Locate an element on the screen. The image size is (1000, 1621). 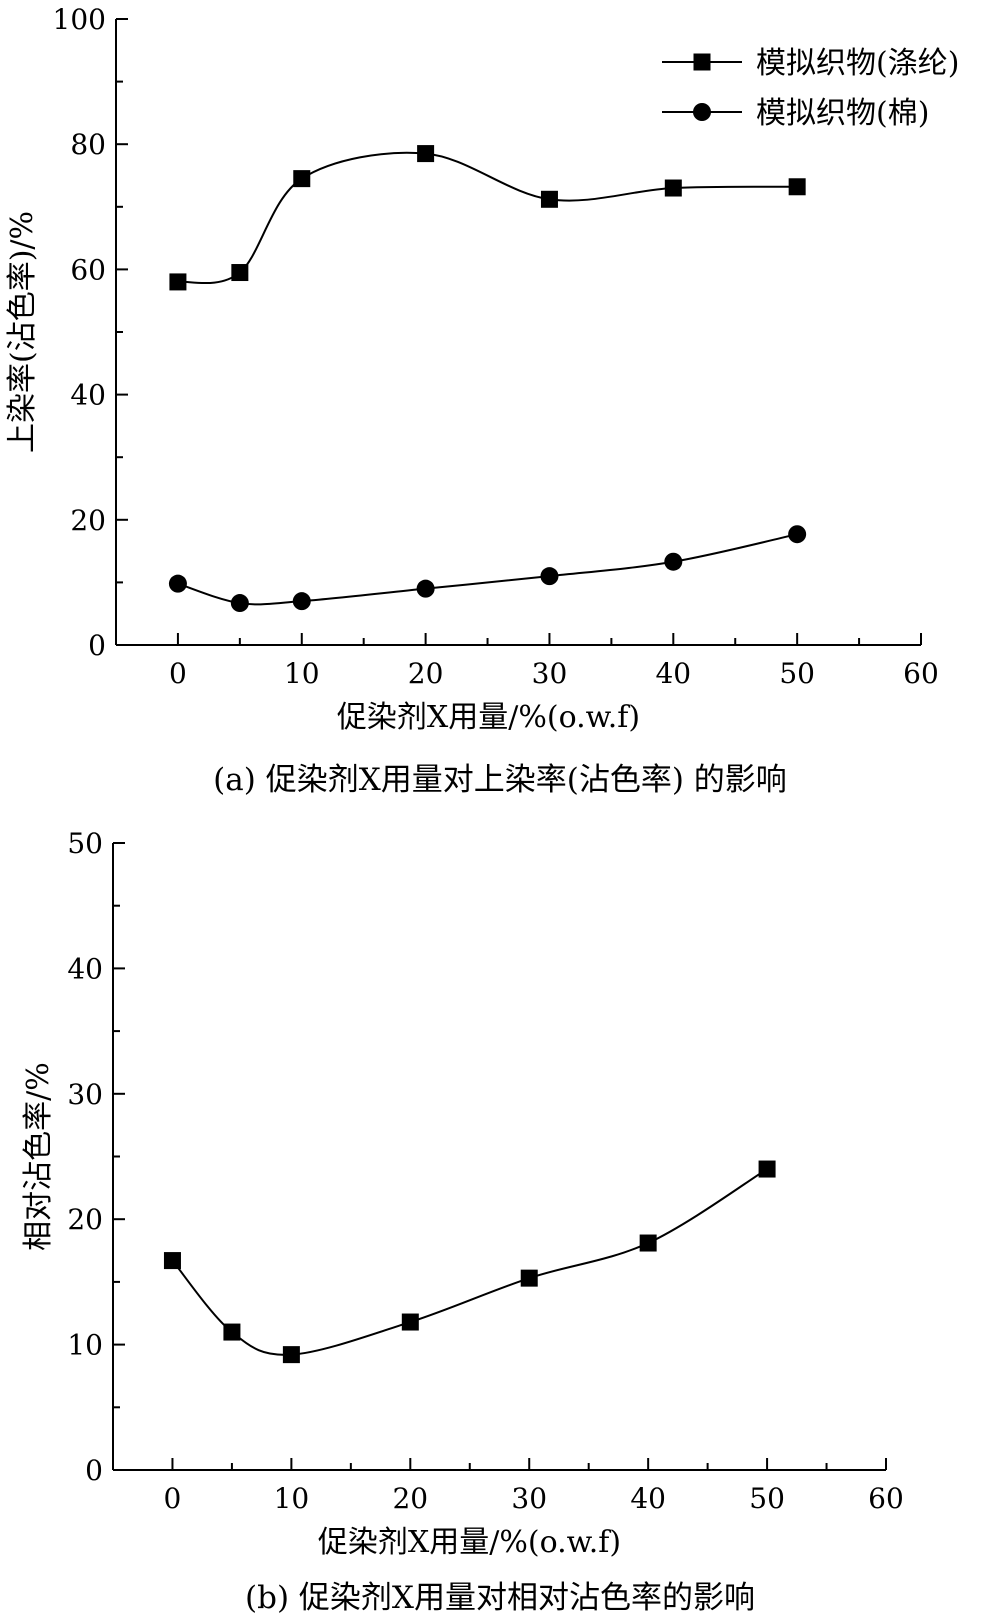
y-tick-label: 80 is located at coordinates (88, 144).